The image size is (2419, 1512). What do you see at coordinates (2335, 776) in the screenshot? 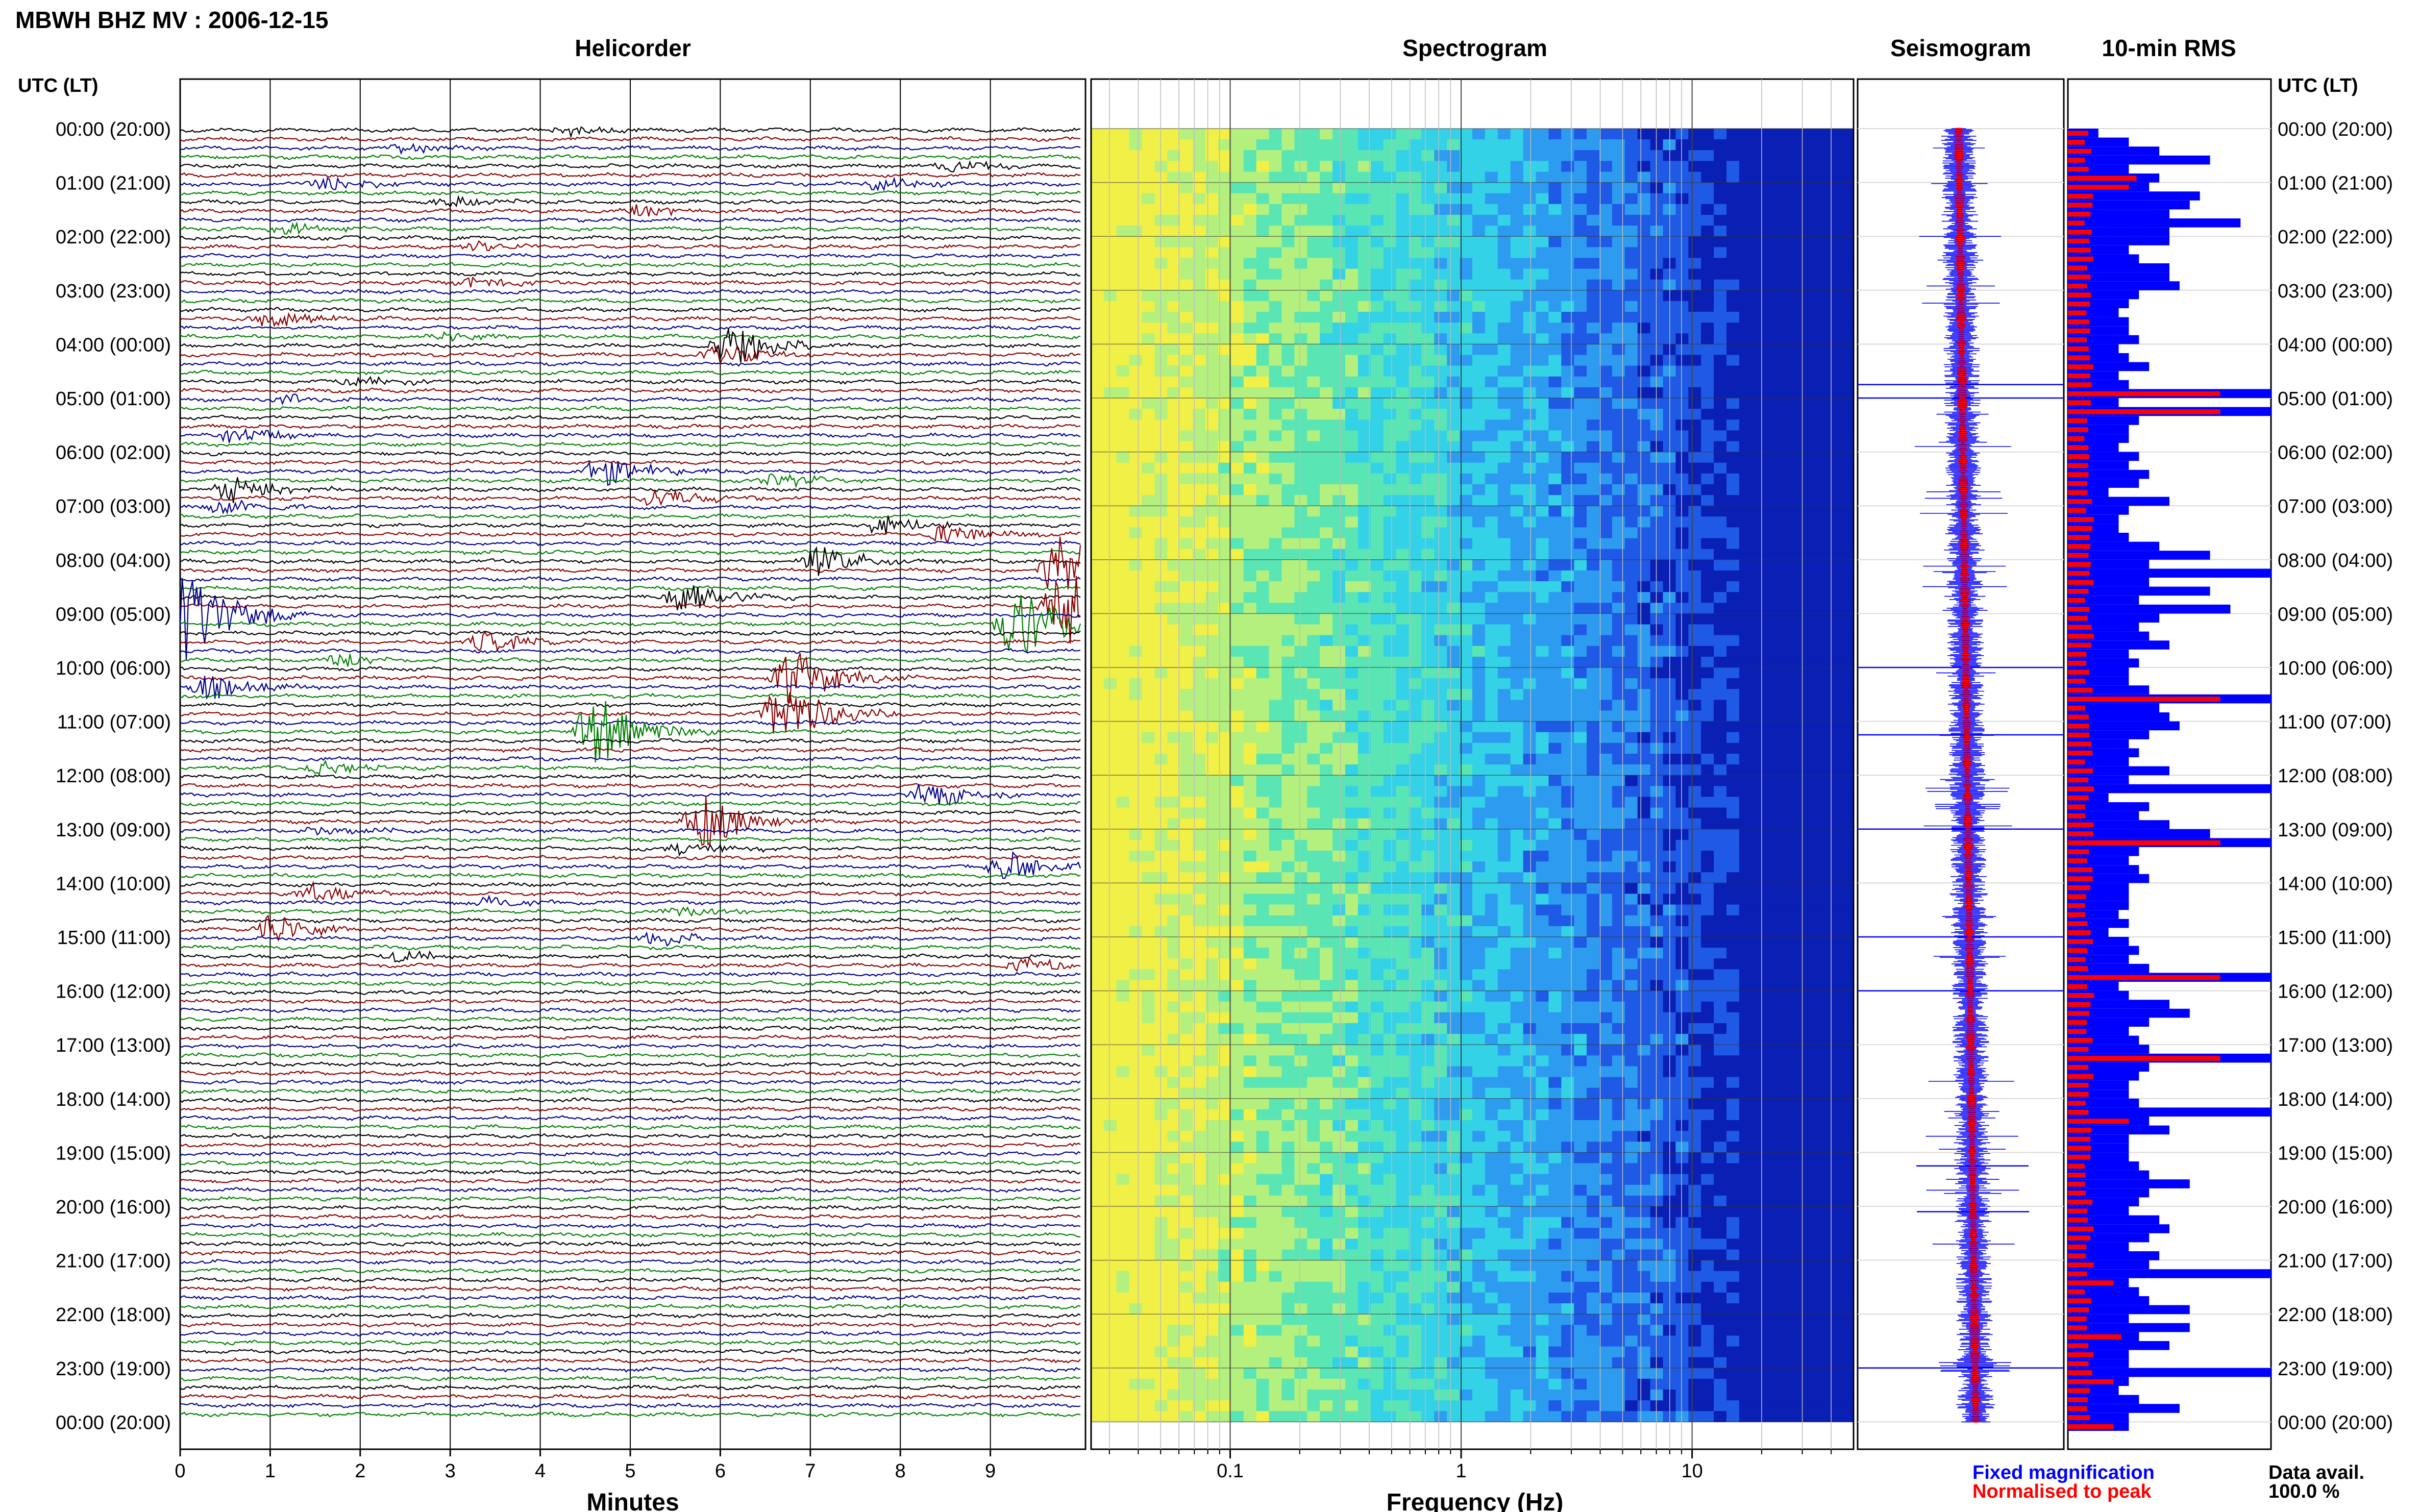
I see `time-label-right: 12:00 (08:00)` at bounding box center [2335, 776].